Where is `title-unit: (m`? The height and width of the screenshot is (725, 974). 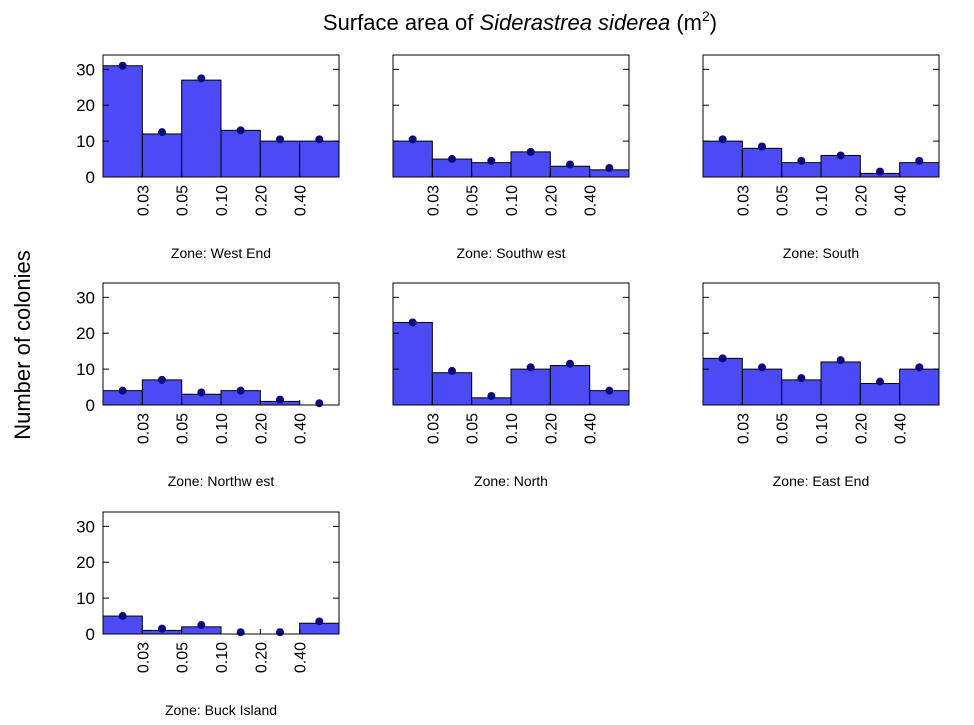 title-unit: (m is located at coordinates (686, 22).